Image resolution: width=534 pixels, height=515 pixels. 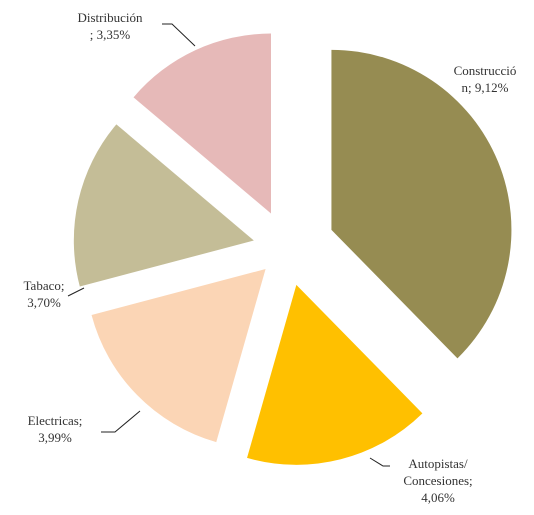 What do you see at coordinates (110, 34) in the screenshot?
I see `data-label: ; 3,35%` at bounding box center [110, 34].